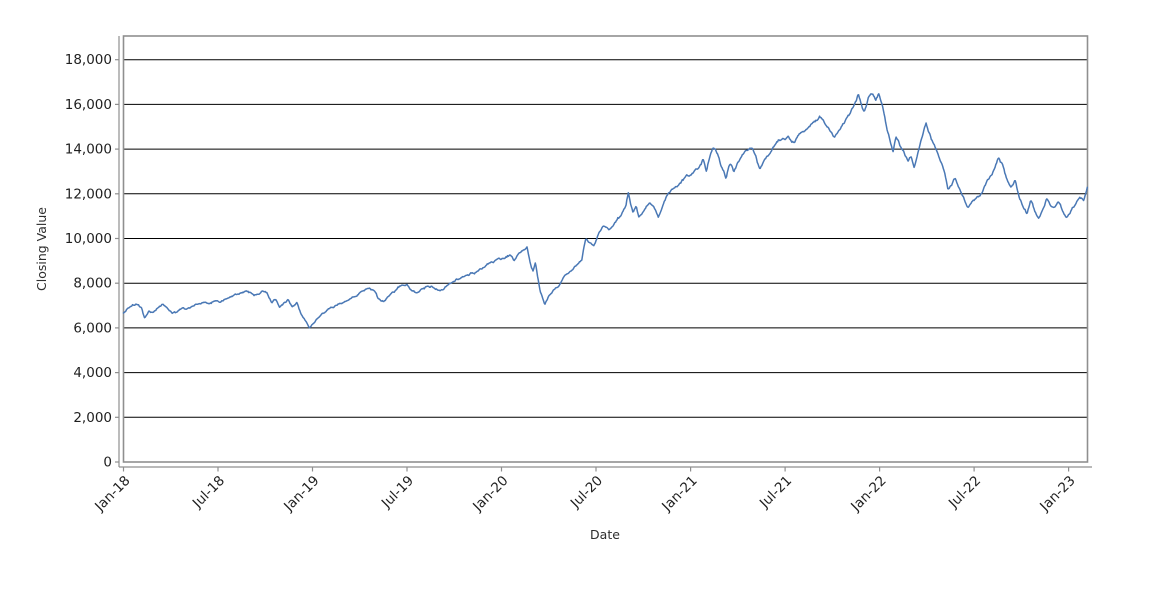 This screenshot has height=604, width=1150. What do you see at coordinates (107, 463) in the screenshot?
I see `y-tick-label: 0` at bounding box center [107, 463].